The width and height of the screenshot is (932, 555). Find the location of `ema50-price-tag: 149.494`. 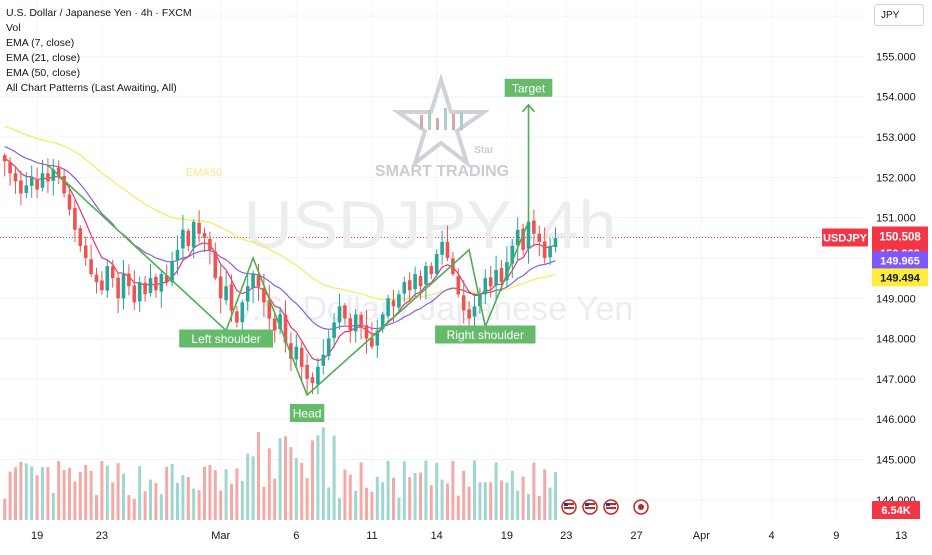

ema50-price-tag: 149.494 is located at coordinates (900, 277).